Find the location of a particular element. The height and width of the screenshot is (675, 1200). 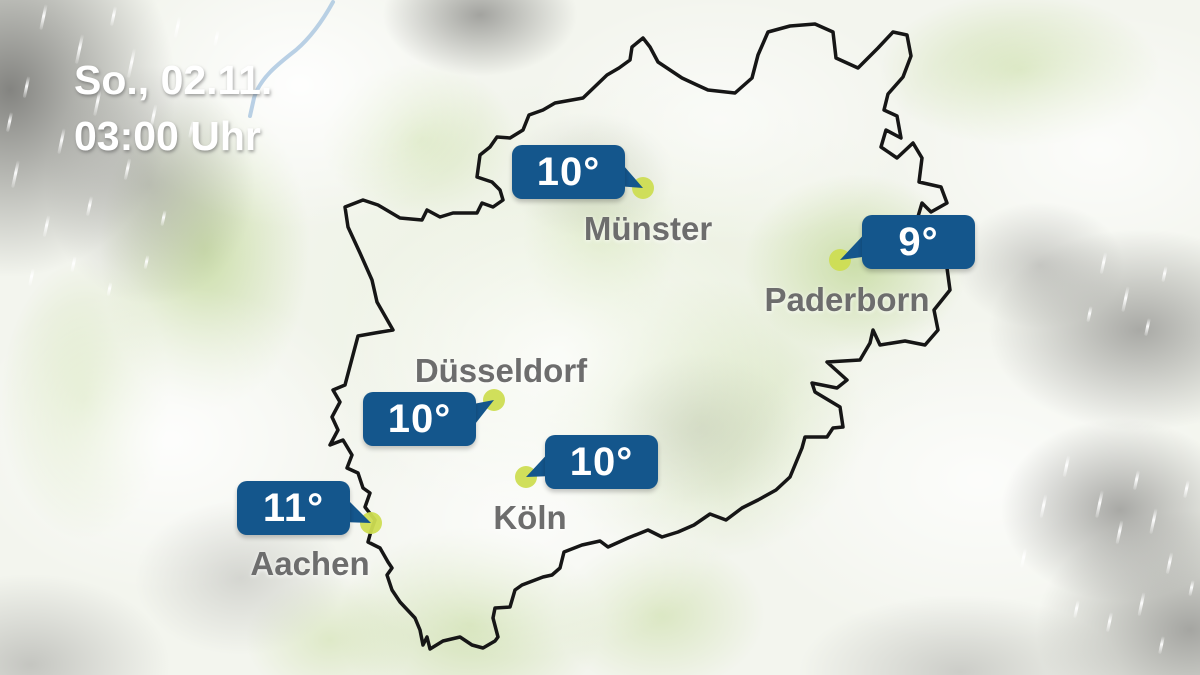

river-line is located at coordinates (291, 59).